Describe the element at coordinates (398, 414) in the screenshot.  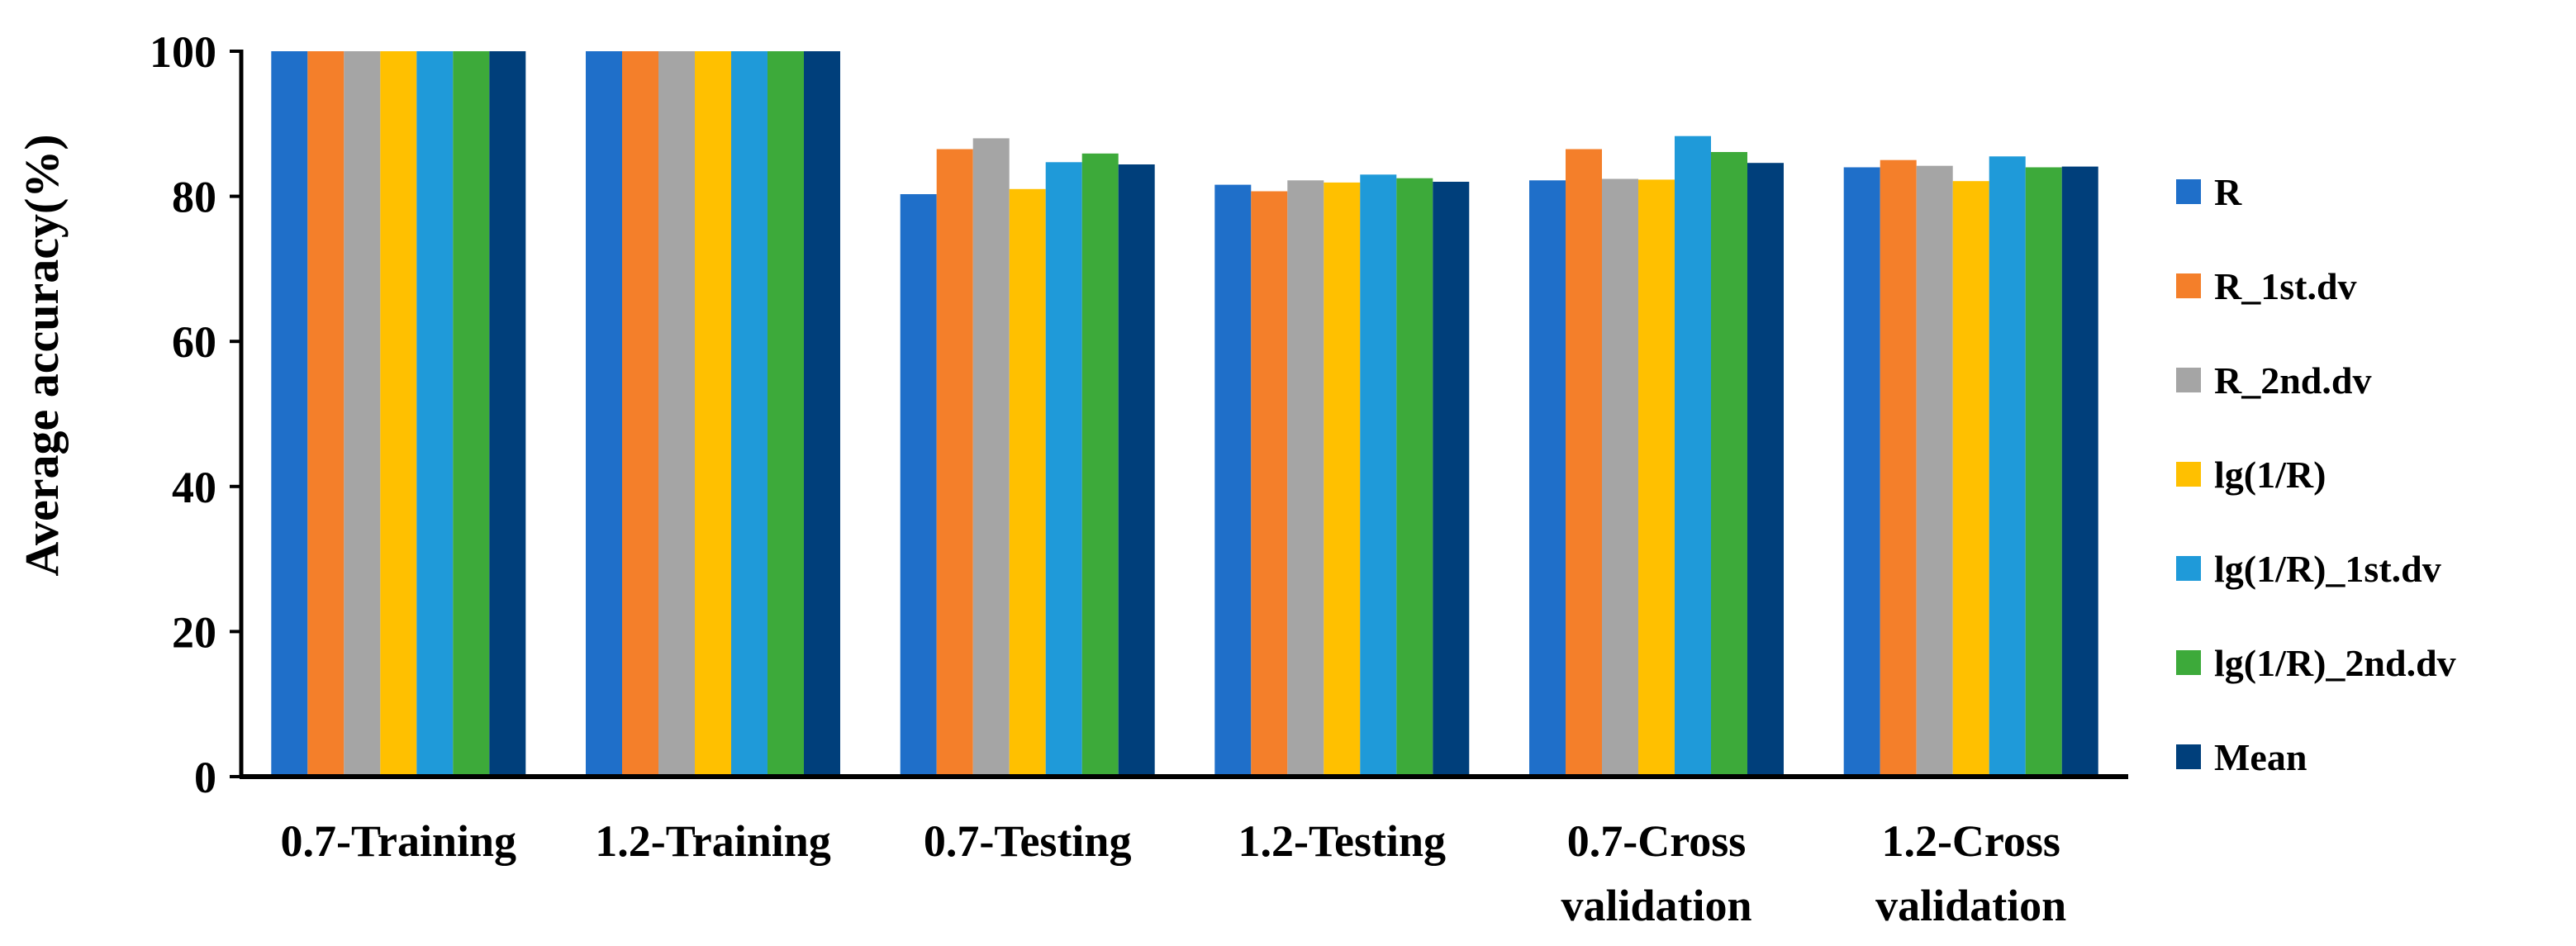
I see `bar-lg-1-r--0` at that location.